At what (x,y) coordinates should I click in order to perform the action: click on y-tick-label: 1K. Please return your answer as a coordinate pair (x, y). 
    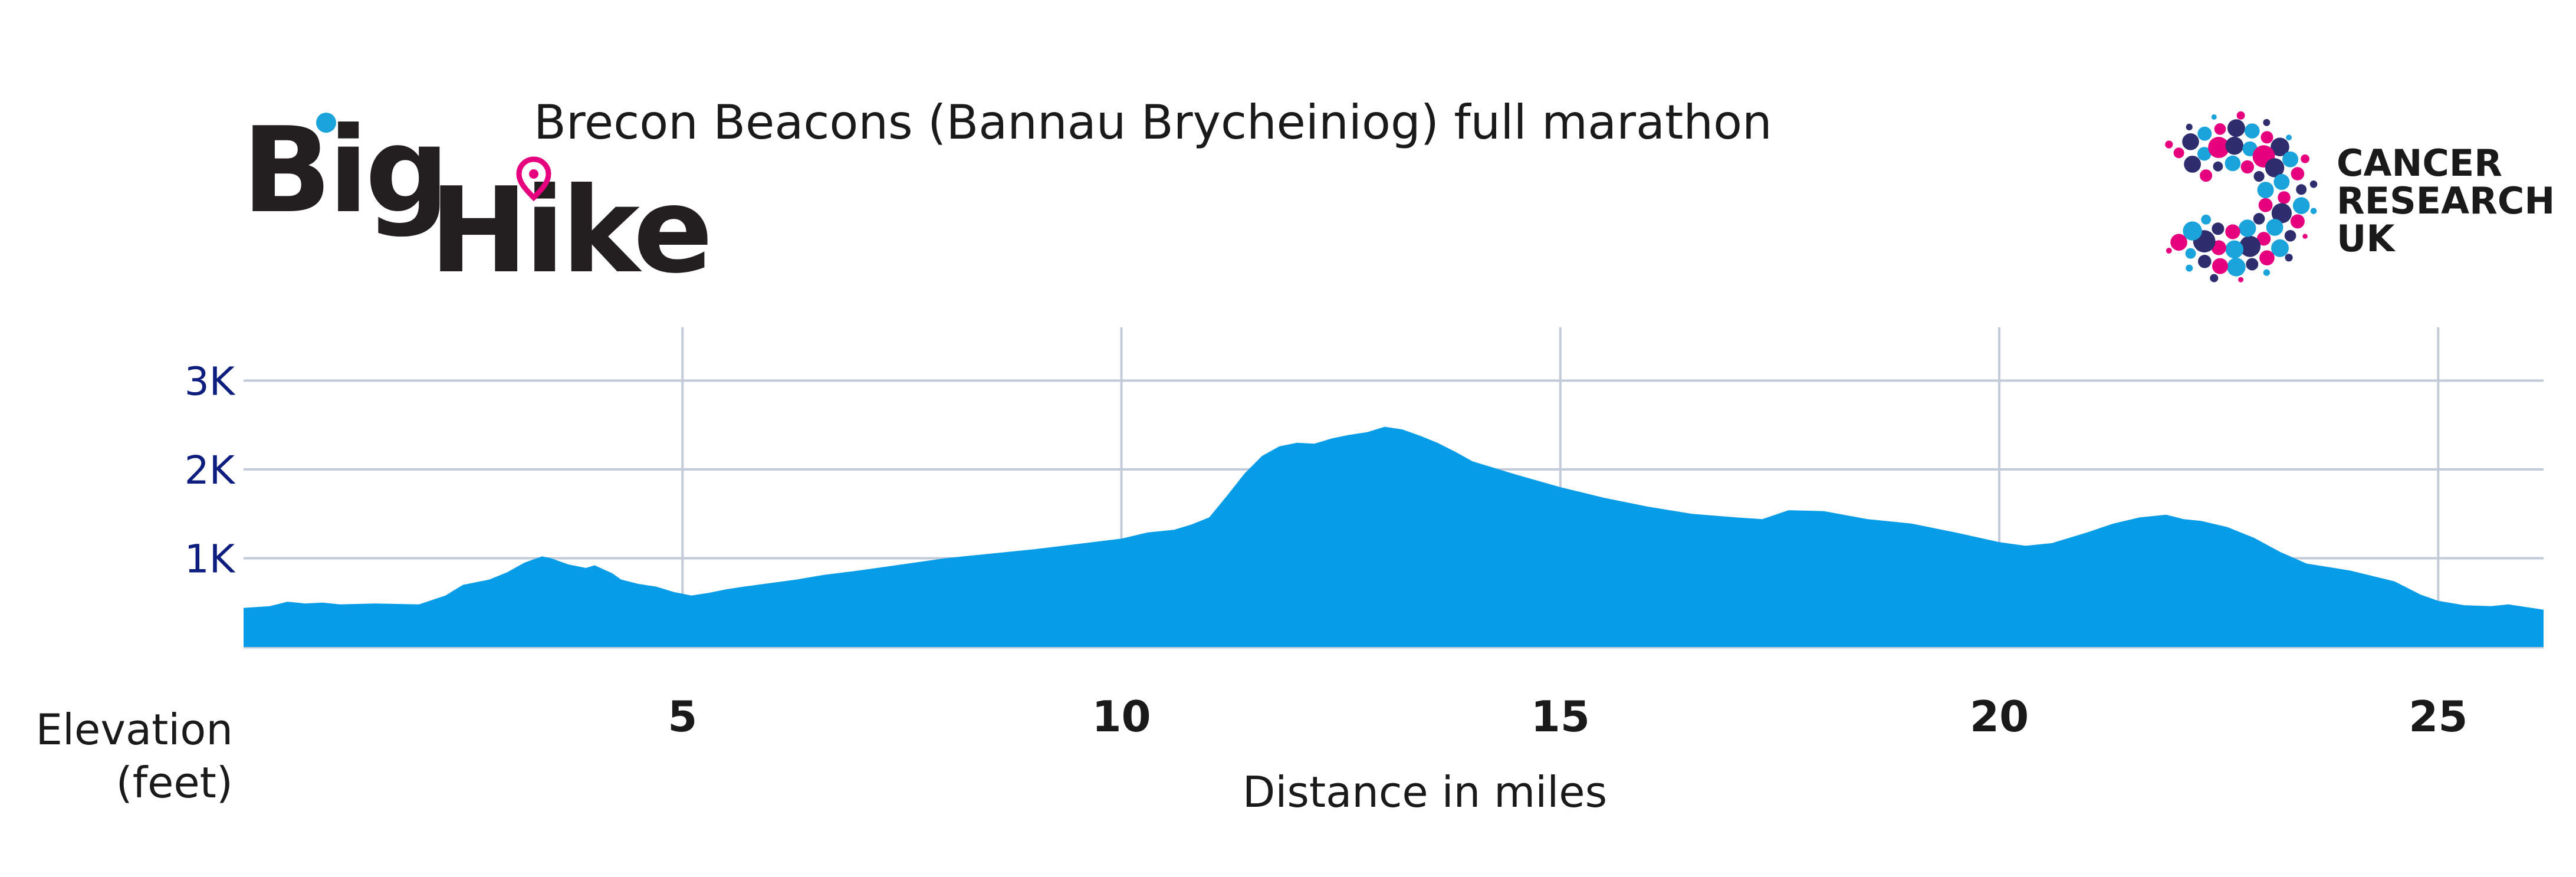
    Looking at the image, I should click on (210, 559).